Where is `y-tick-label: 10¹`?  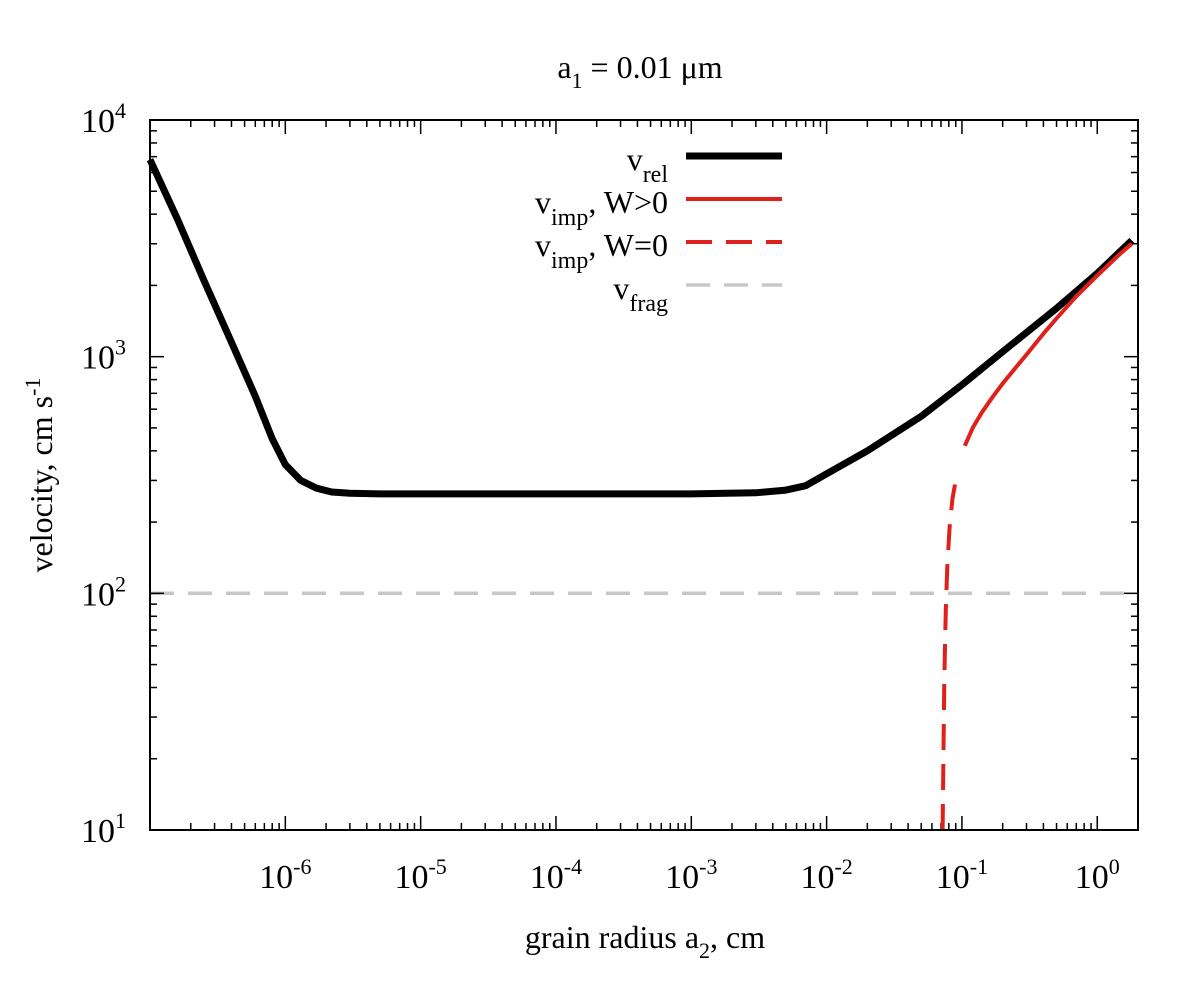
y-tick-label: 10¹ is located at coordinates (103, 829).